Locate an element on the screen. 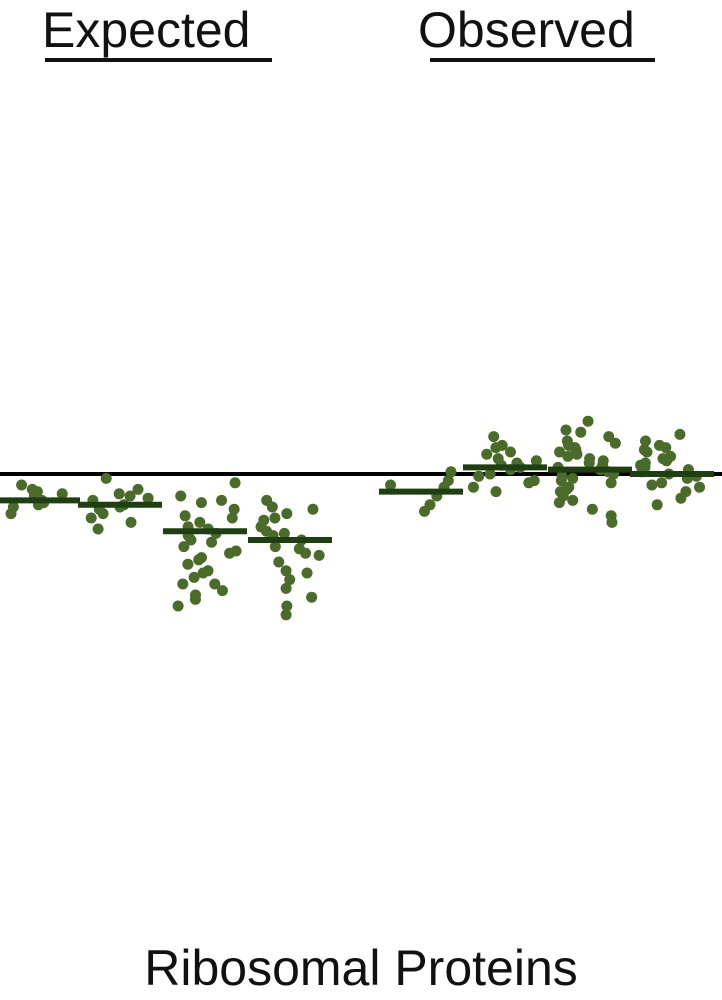 Image resolution: width=722 pixels, height=1000 pixels. group-label-observed-underline is located at coordinates (542, 60).